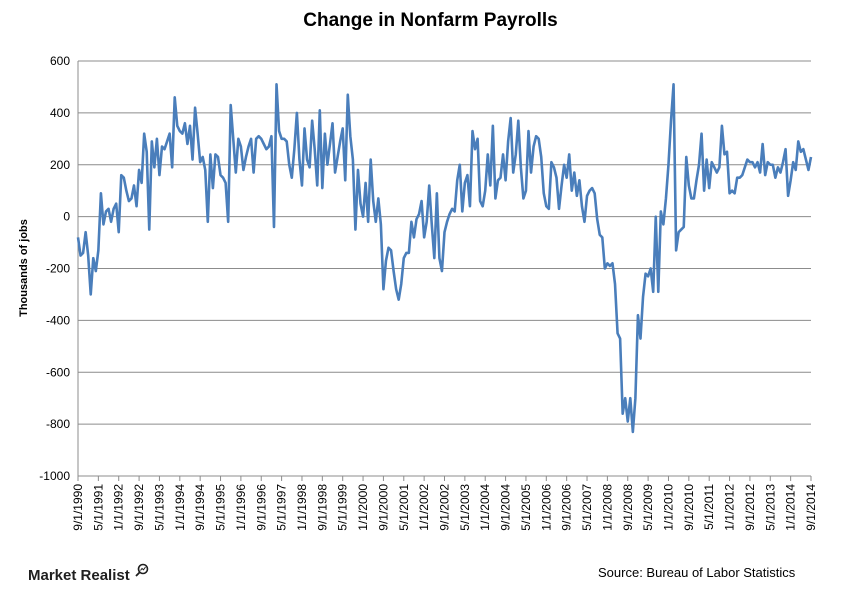 This screenshot has width=861, height=597. Describe the element at coordinates (770, 507) in the screenshot. I see `x-tick-label: 5/1/2013` at that location.